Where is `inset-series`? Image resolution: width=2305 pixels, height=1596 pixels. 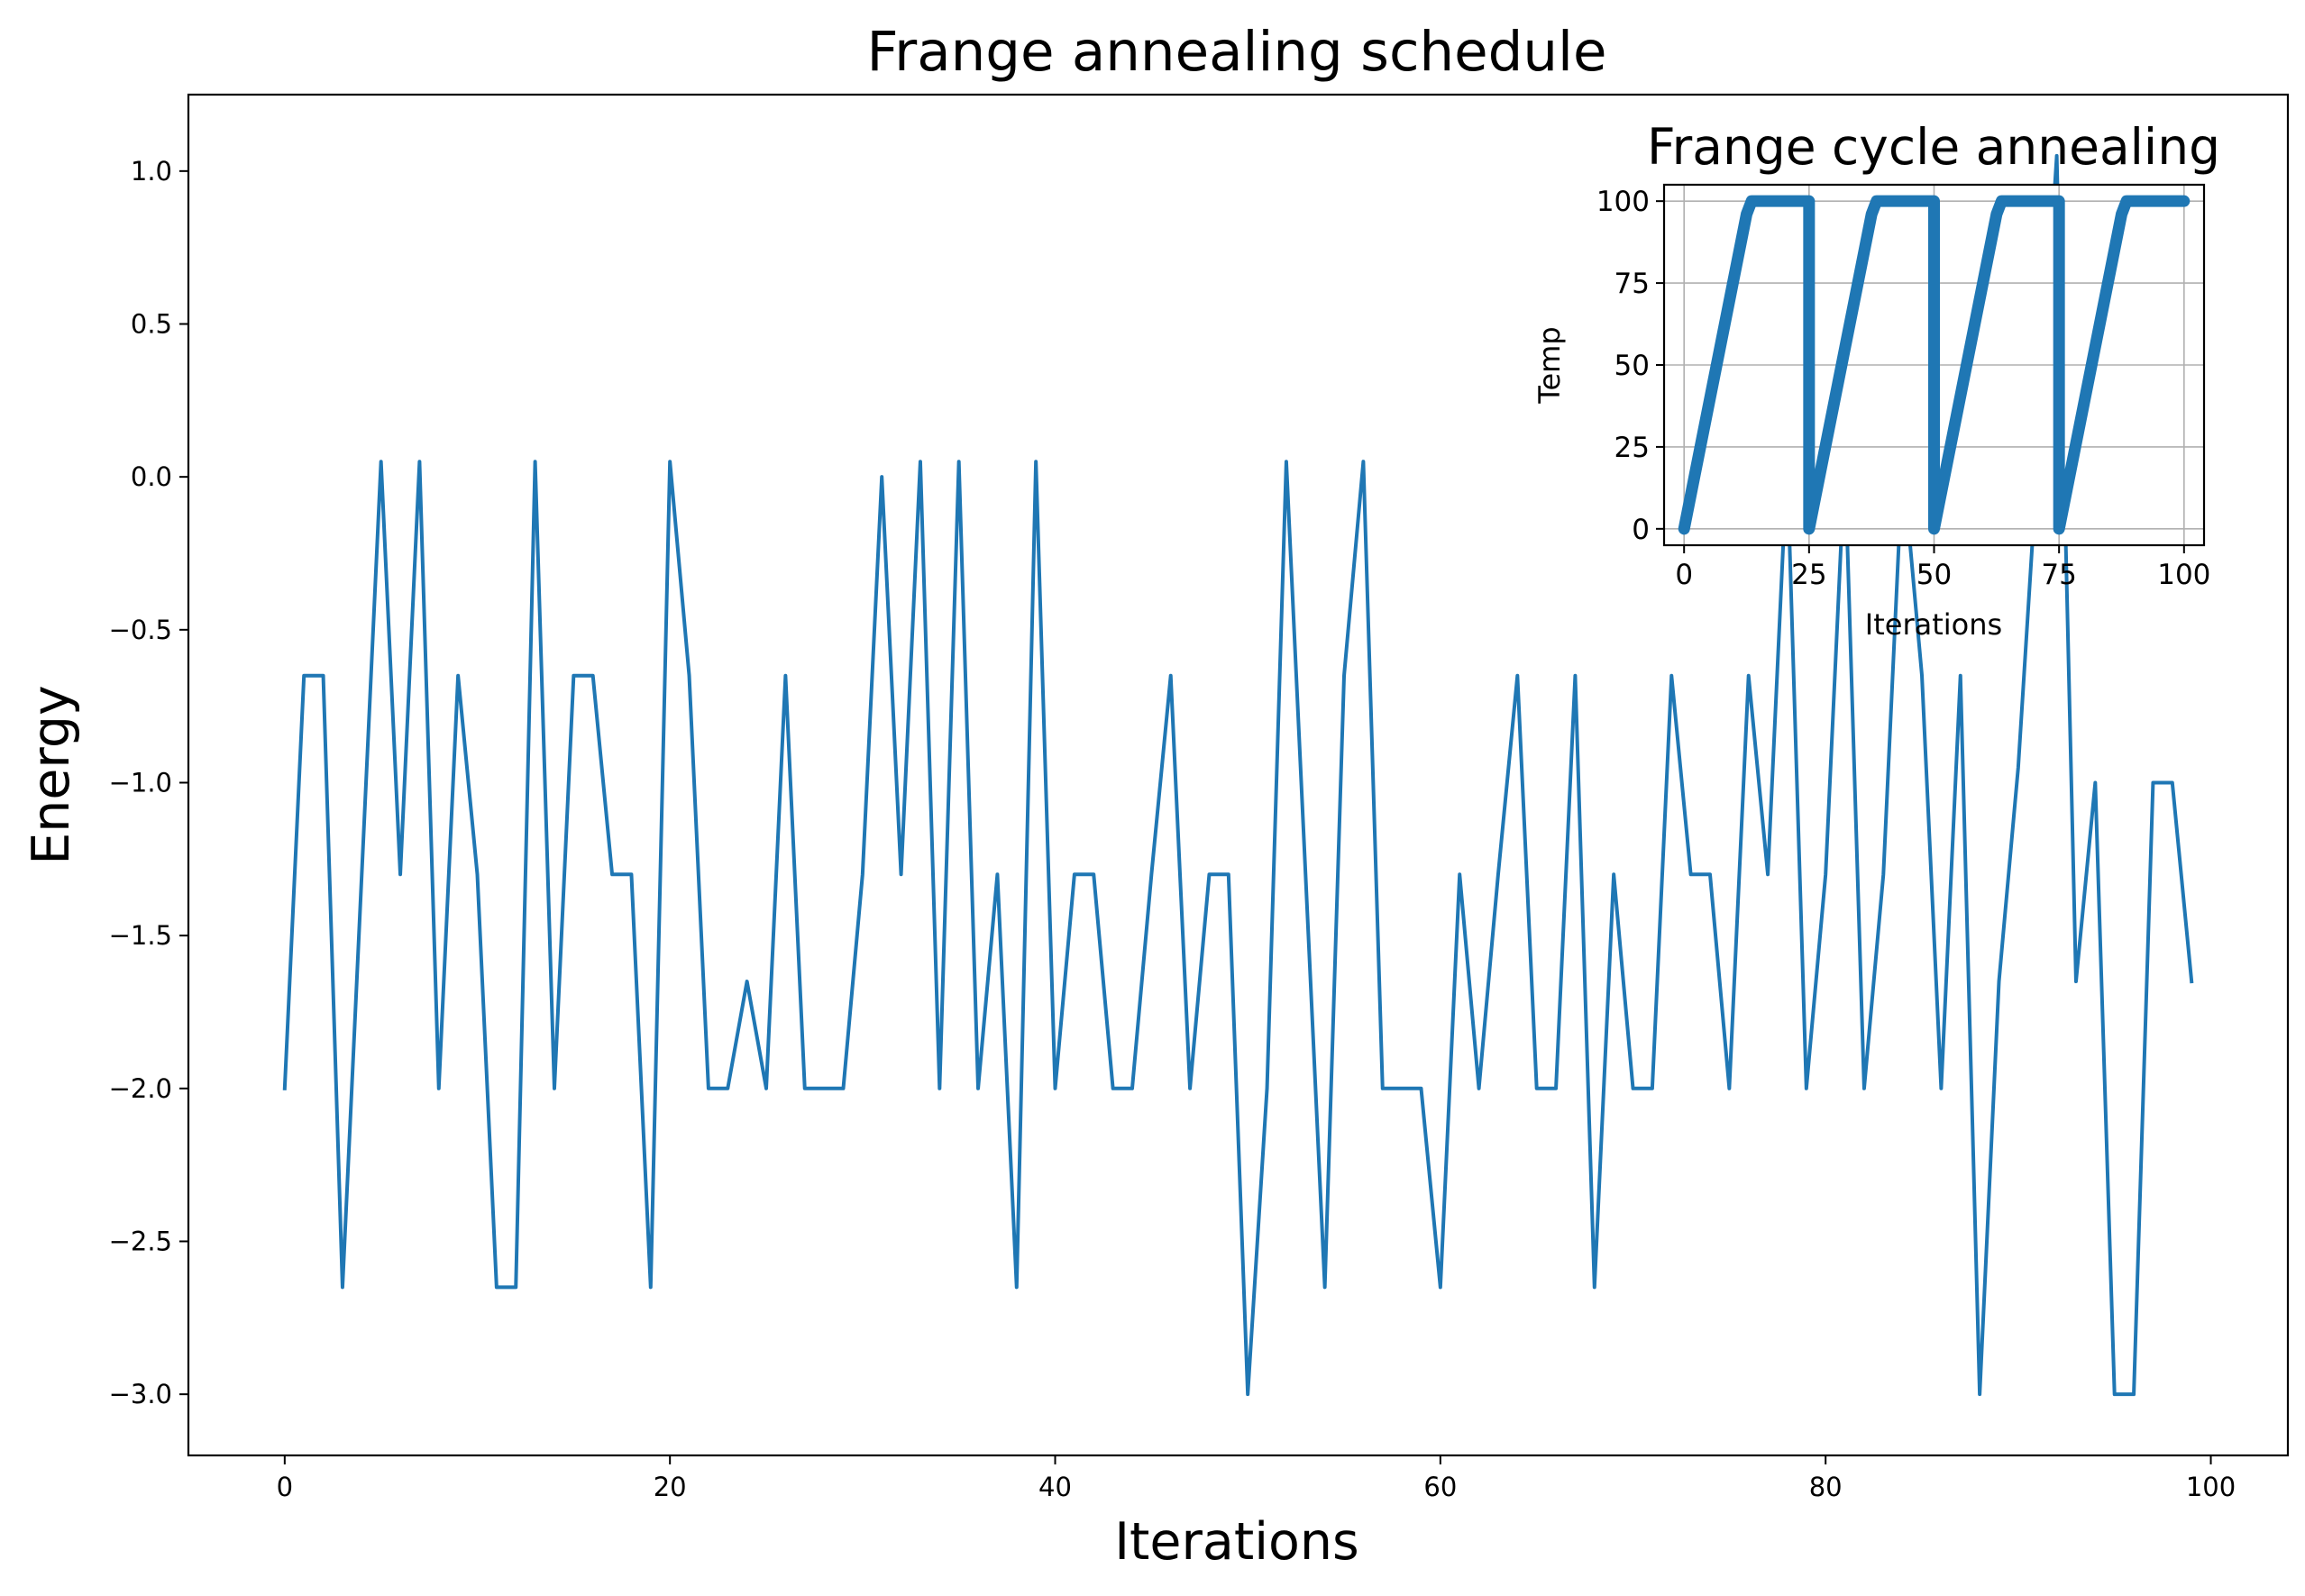 inset-series is located at coordinates (1934, 365).